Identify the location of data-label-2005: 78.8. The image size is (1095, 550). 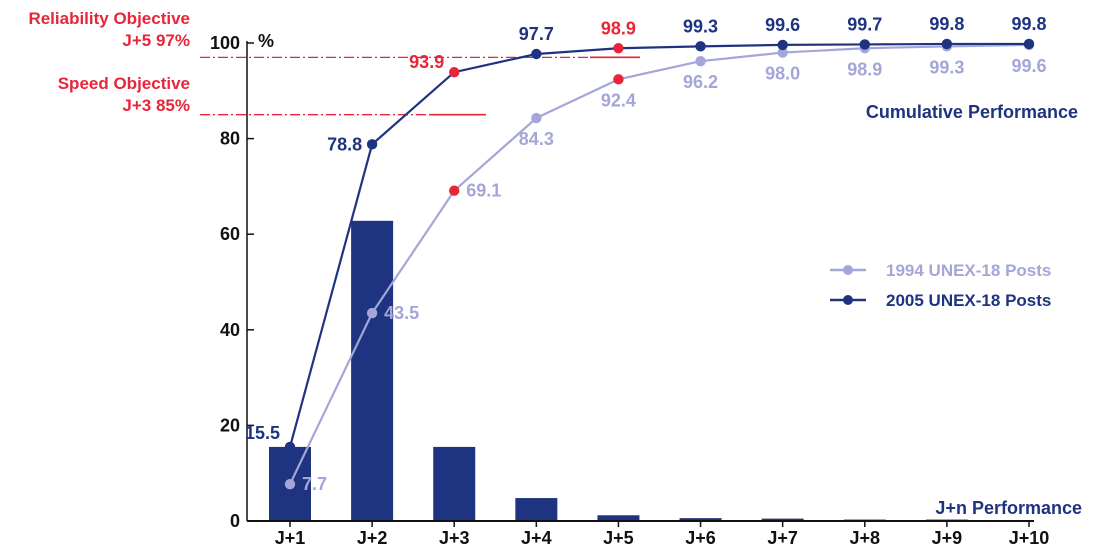
(344, 144).